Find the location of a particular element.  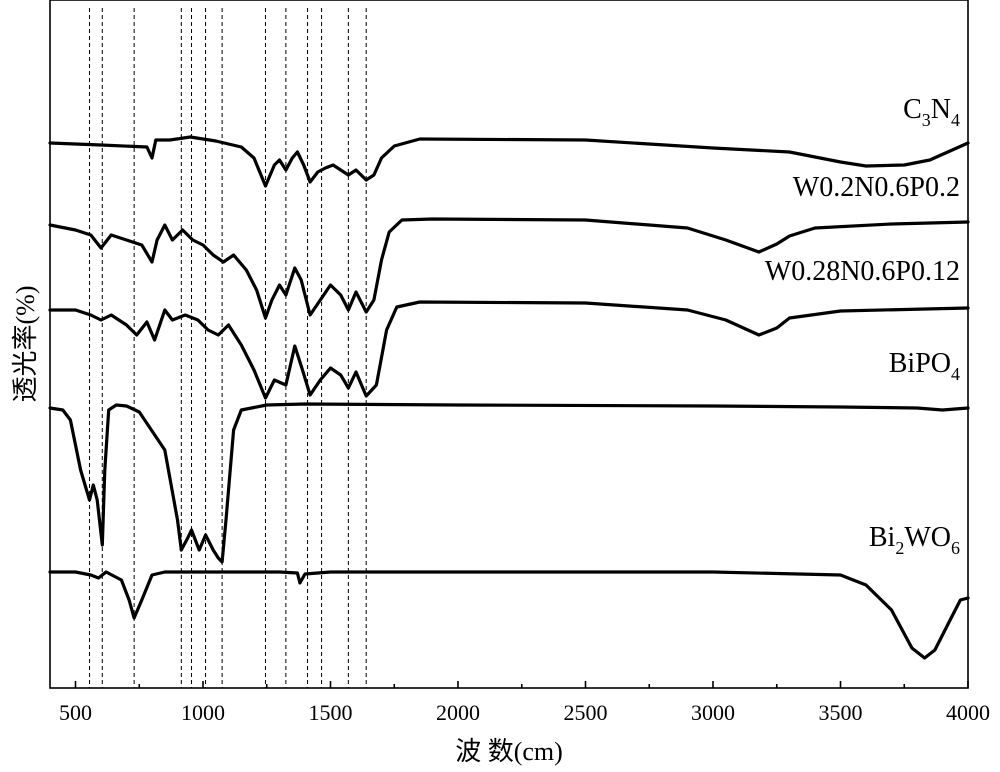

series-label-0: C3​N4​ is located at coordinates (931, 112).